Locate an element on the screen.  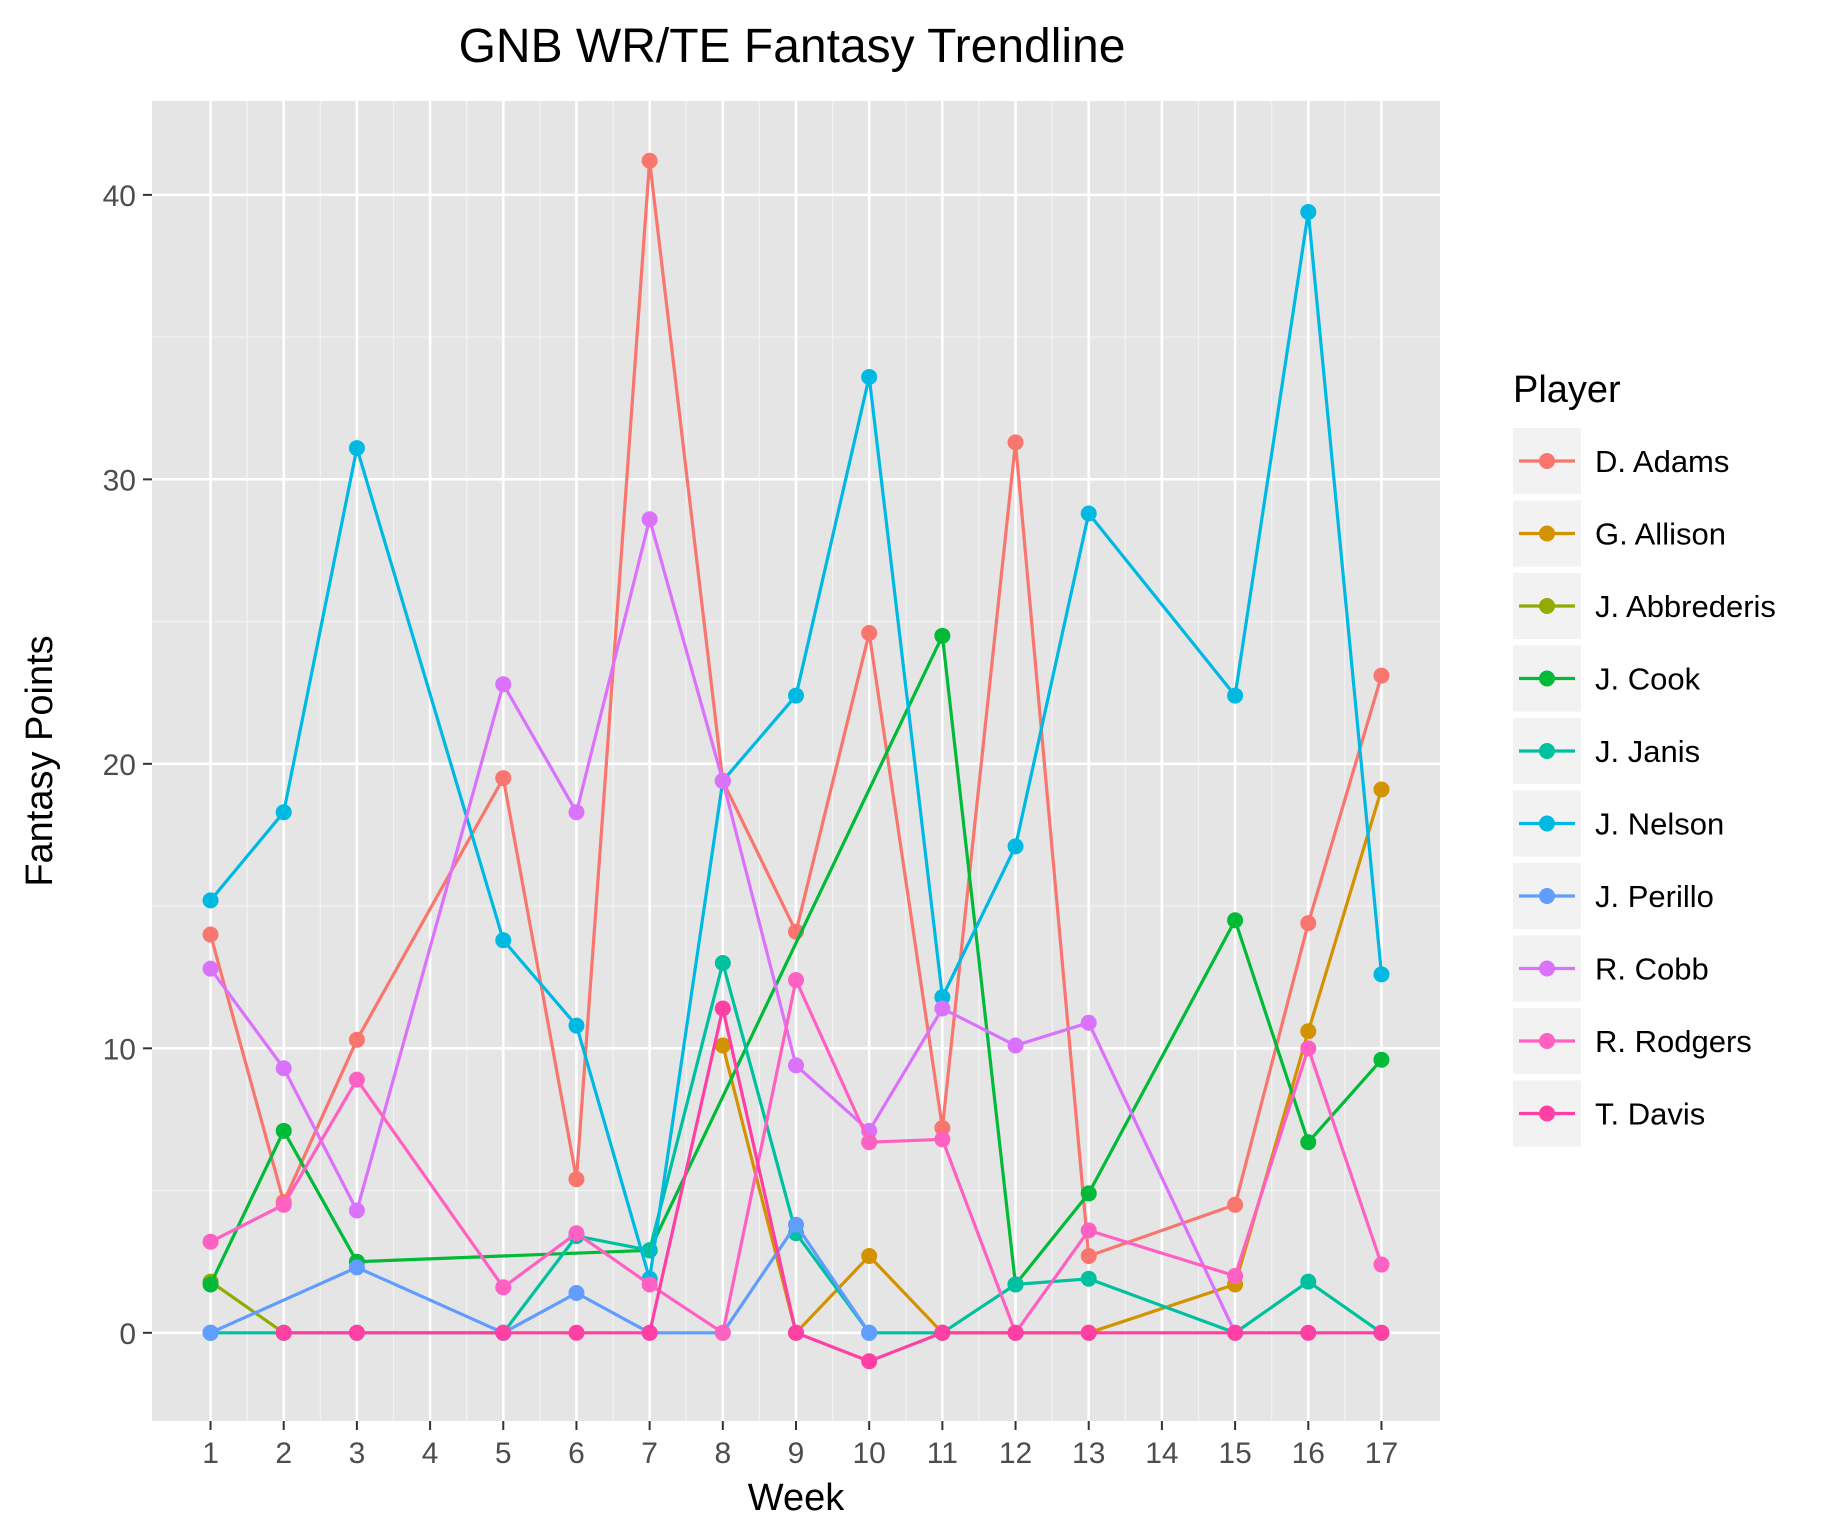
x-tick-label: 2 is located at coordinates (283, 1453).